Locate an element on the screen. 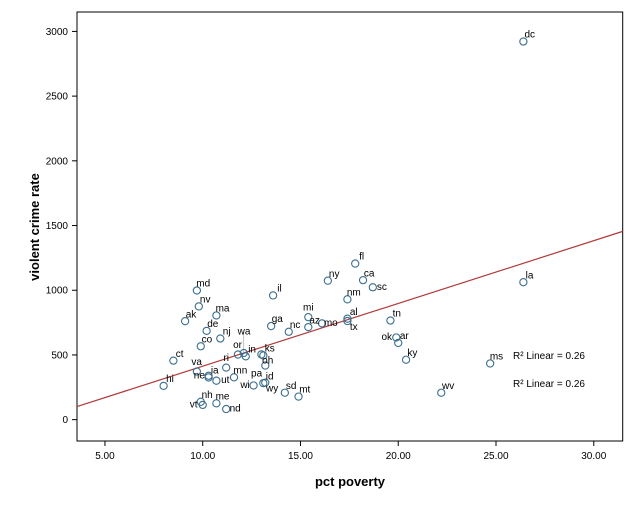  point-label-nj: nj is located at coordinates (227, 332).